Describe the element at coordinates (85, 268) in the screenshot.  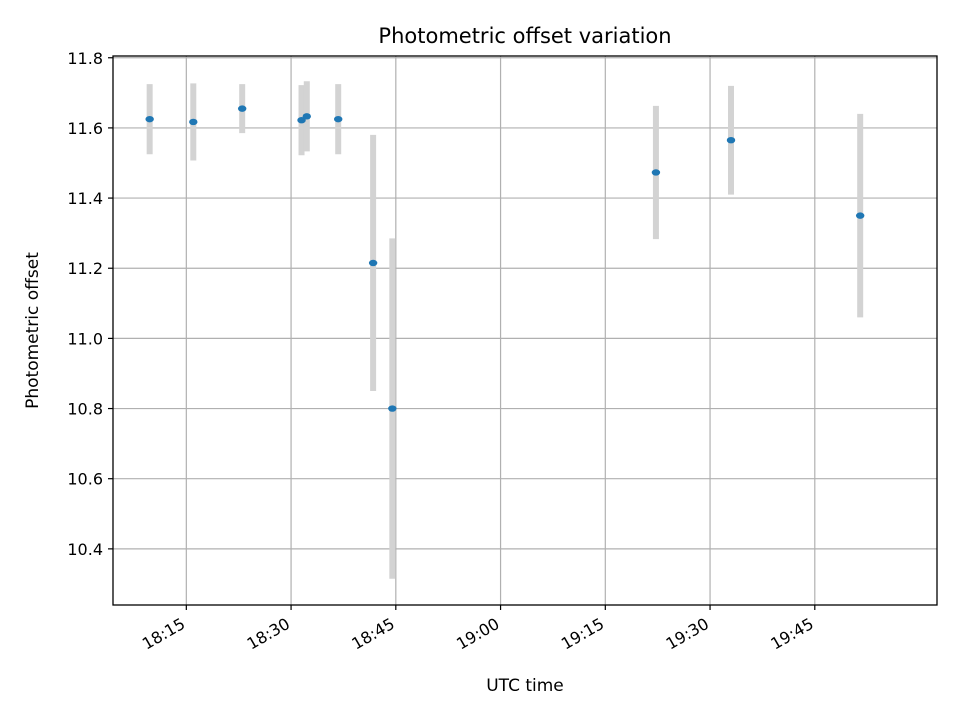
I see `y-tick-label: 11.2` at that location.